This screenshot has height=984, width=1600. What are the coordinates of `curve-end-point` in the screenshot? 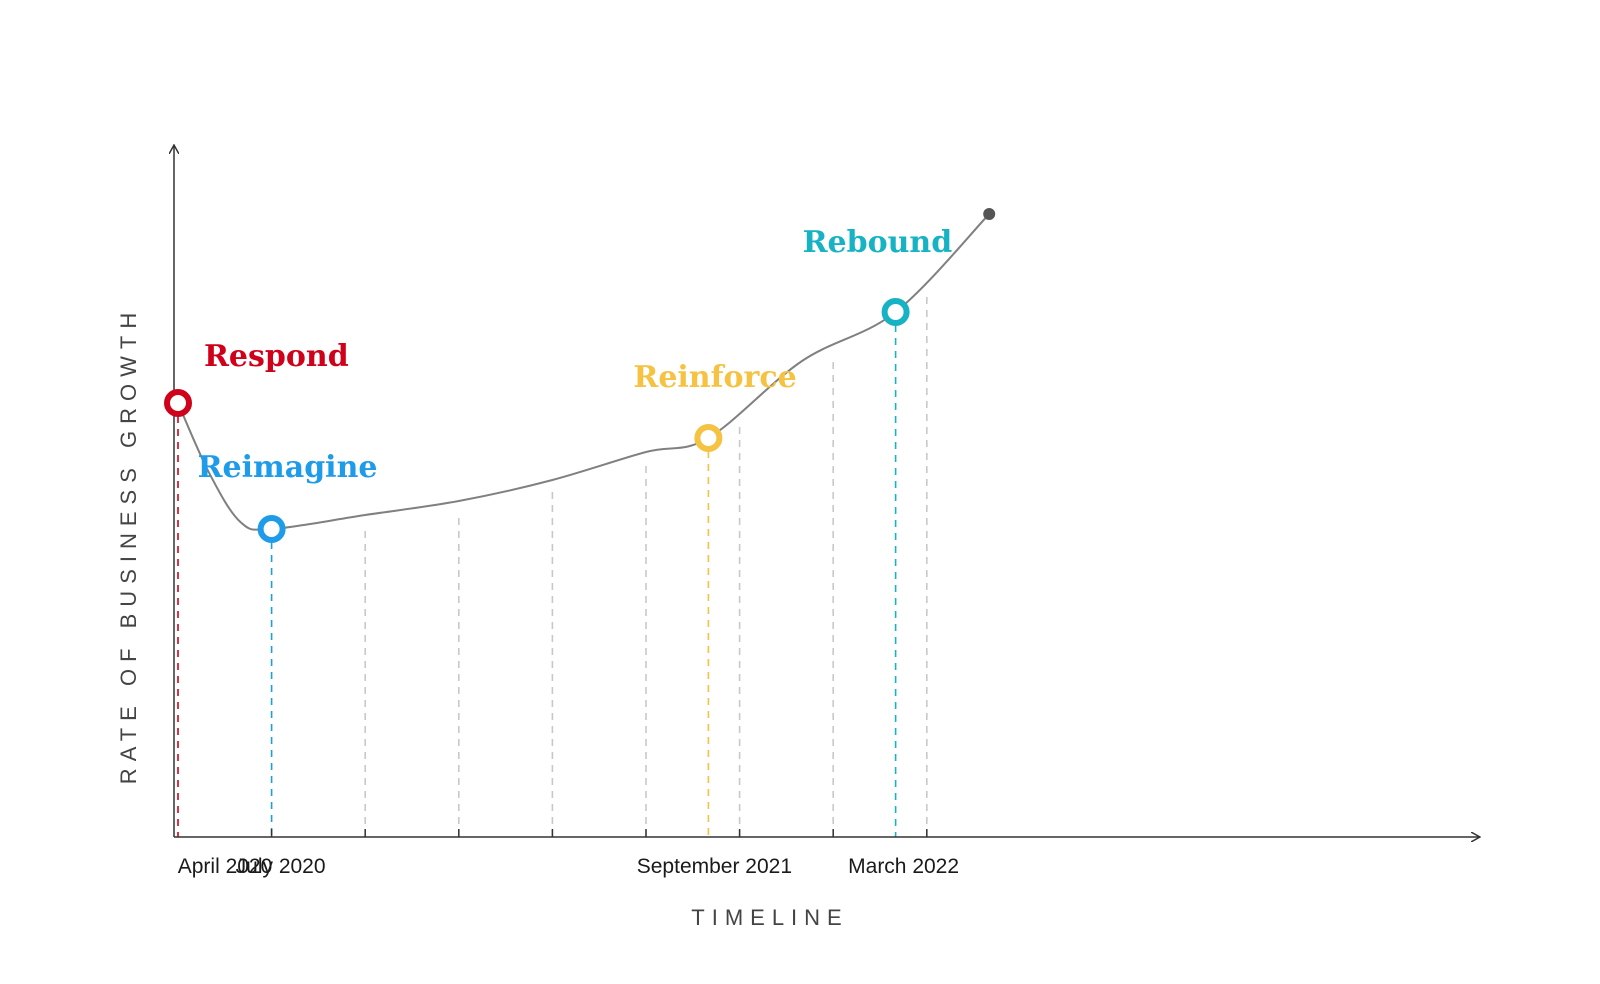 It's located at (989, 214).